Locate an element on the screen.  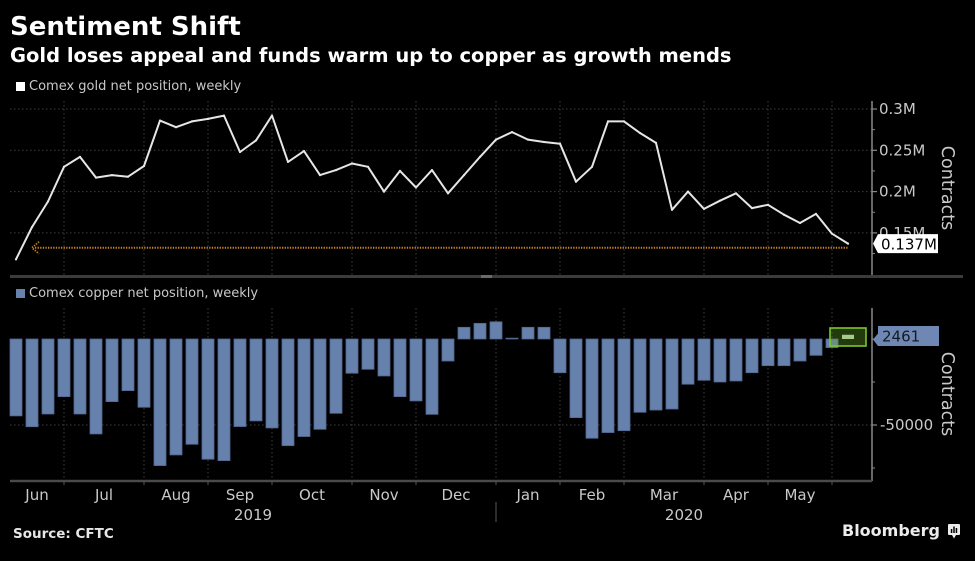
brand: Bloomberg is located at coordinates (901, 531).